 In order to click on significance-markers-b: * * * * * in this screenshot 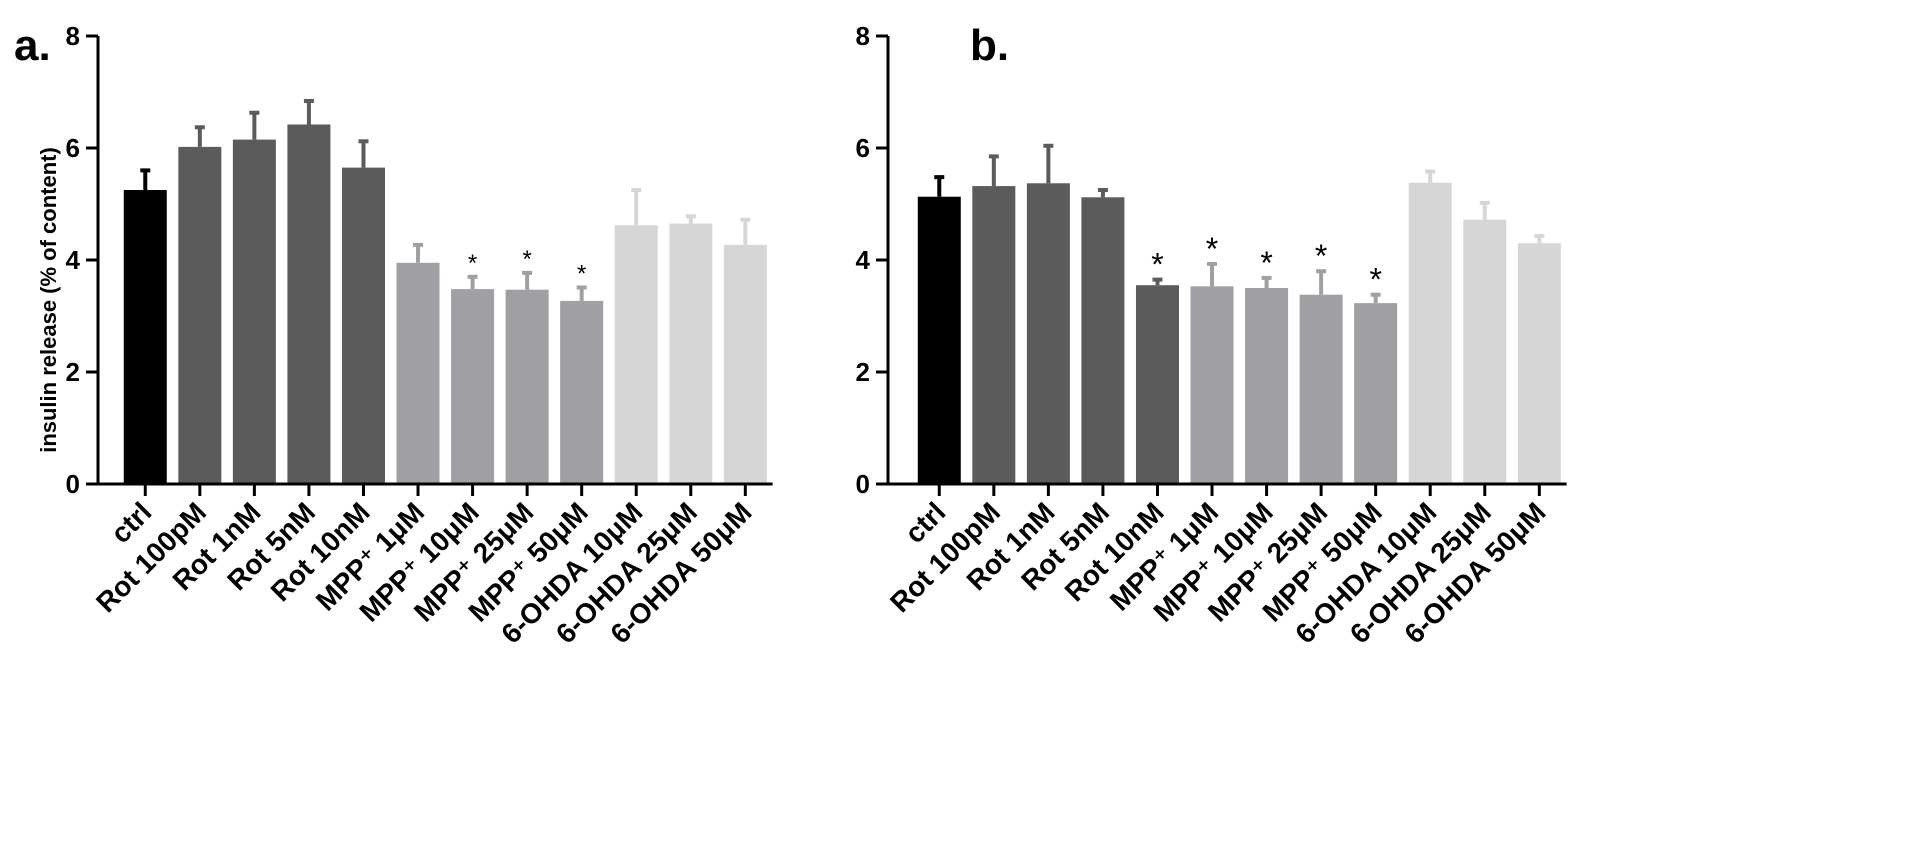, I will do `click(1266, 264)`.